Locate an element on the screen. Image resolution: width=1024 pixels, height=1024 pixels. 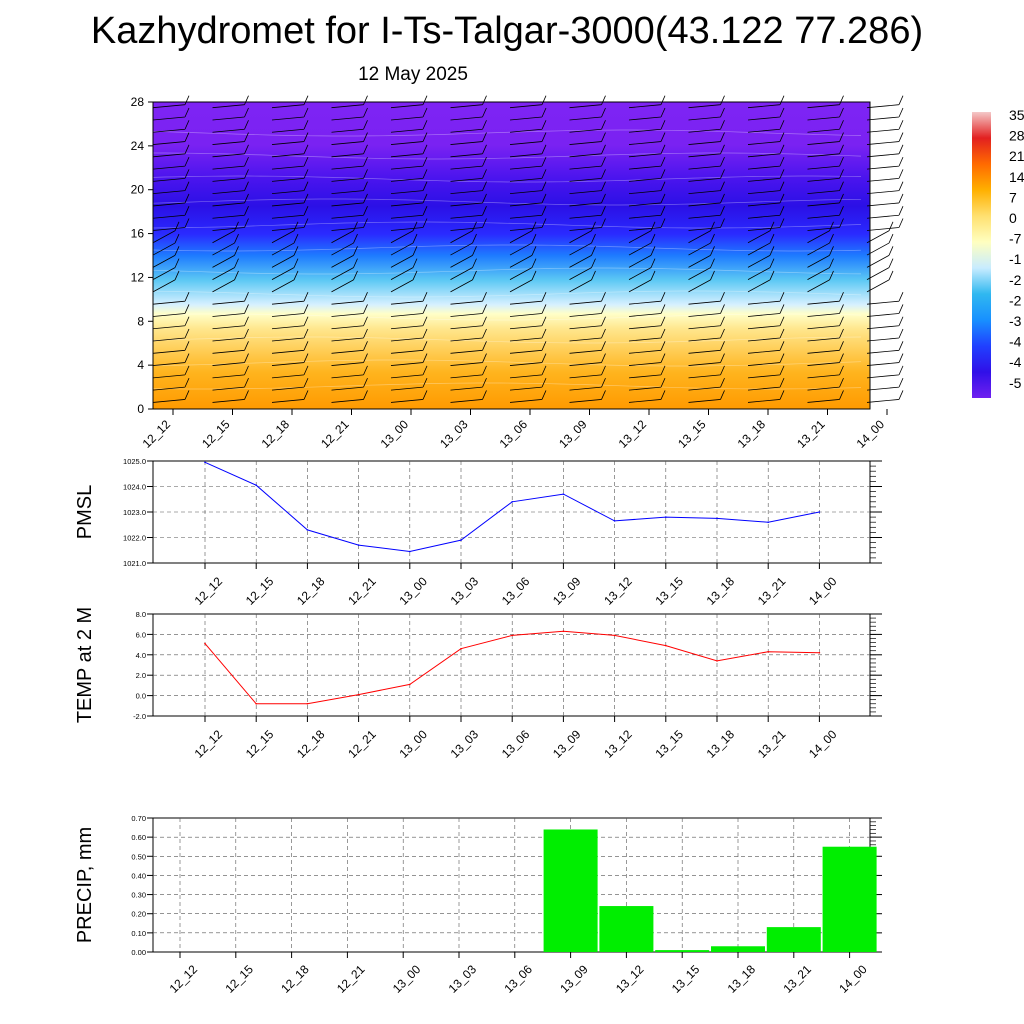
colorbar: 35 28 21 14 7 0 -7 -1 -2 -2 -3 -4 -4 -5 is located at coordinates (998, 252).